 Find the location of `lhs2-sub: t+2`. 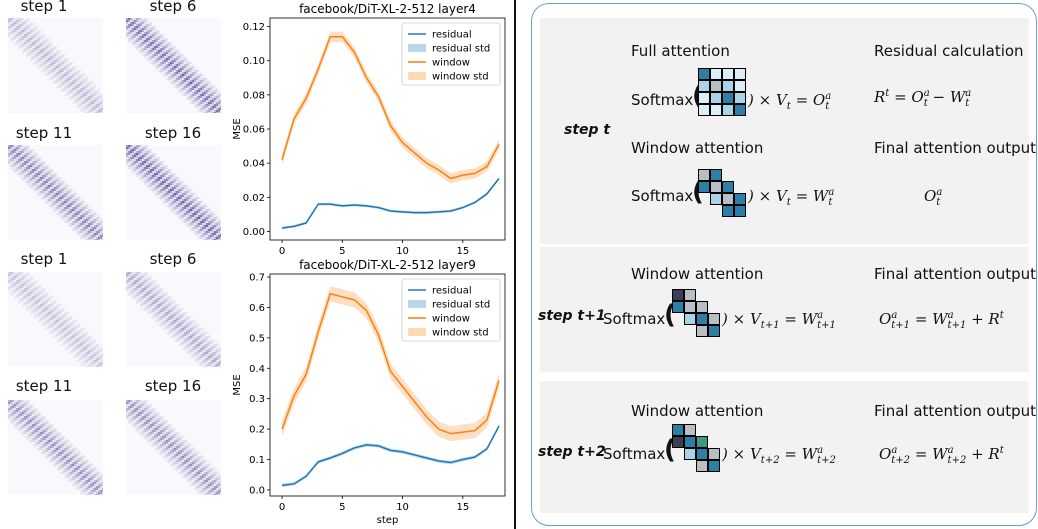

lhs2-sub: t+2 is located at coordinates (770, 460).